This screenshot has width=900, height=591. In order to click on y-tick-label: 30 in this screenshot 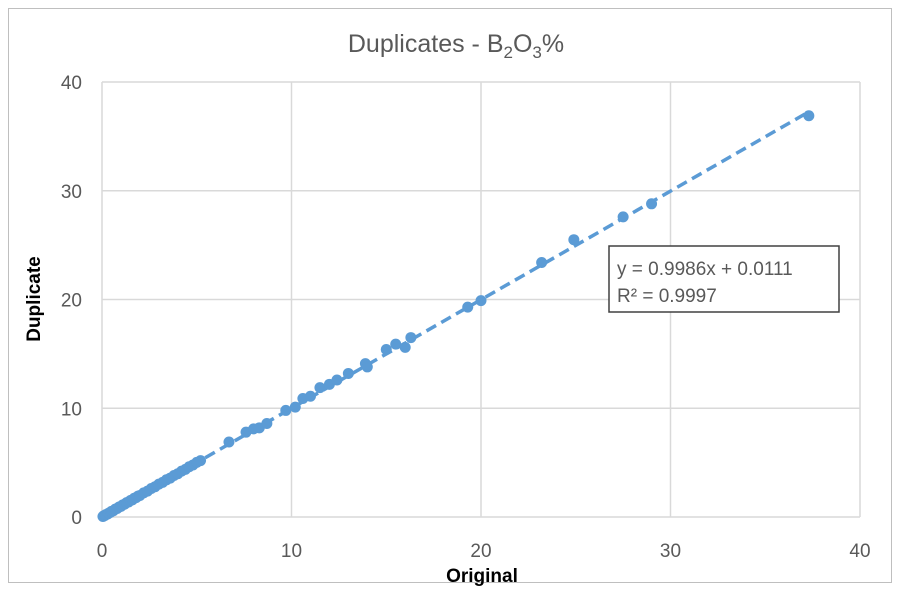, I will do `click(71, 192)`.